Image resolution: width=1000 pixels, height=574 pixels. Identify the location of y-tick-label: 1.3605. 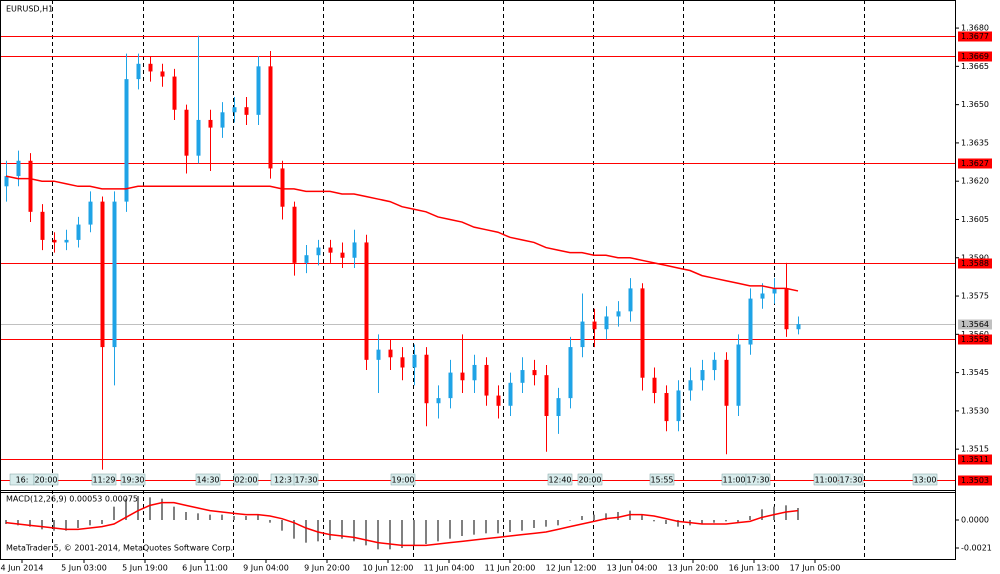
(975, 219).